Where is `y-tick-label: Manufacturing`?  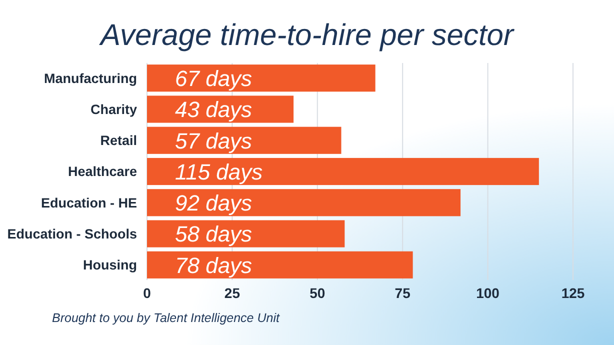 y-tick-label: Manufacturing is located at coordinates (90, 78).